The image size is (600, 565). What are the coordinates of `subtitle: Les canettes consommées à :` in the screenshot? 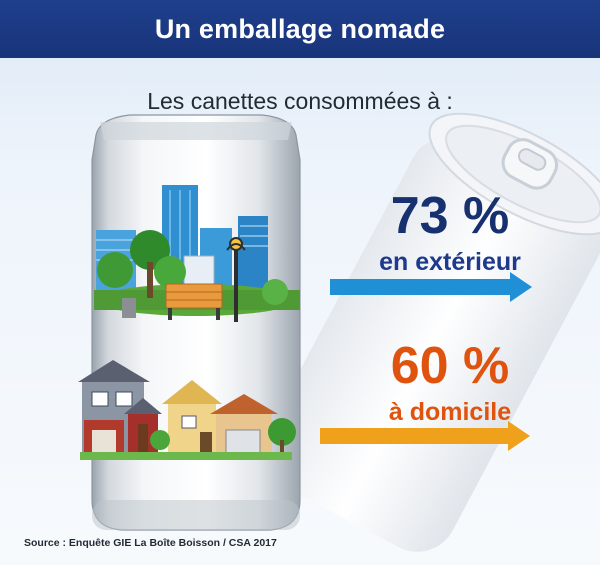 It's located at (300, 101).